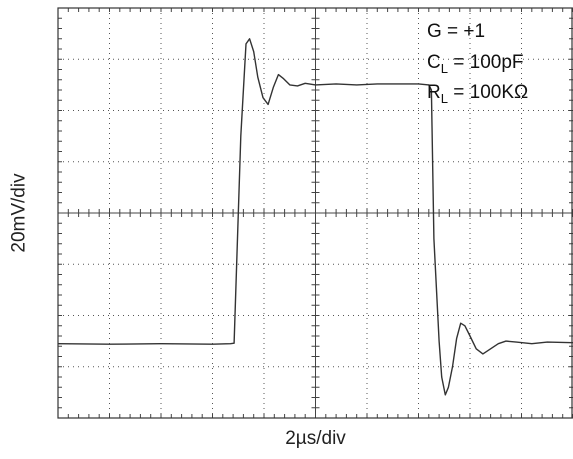 The height and width of the screenshot is (459, 573). Describe the element at coordinates (477, 94) in the screenshot. I see `annotation-load-resistance: RL = 100KΩ` at that location.